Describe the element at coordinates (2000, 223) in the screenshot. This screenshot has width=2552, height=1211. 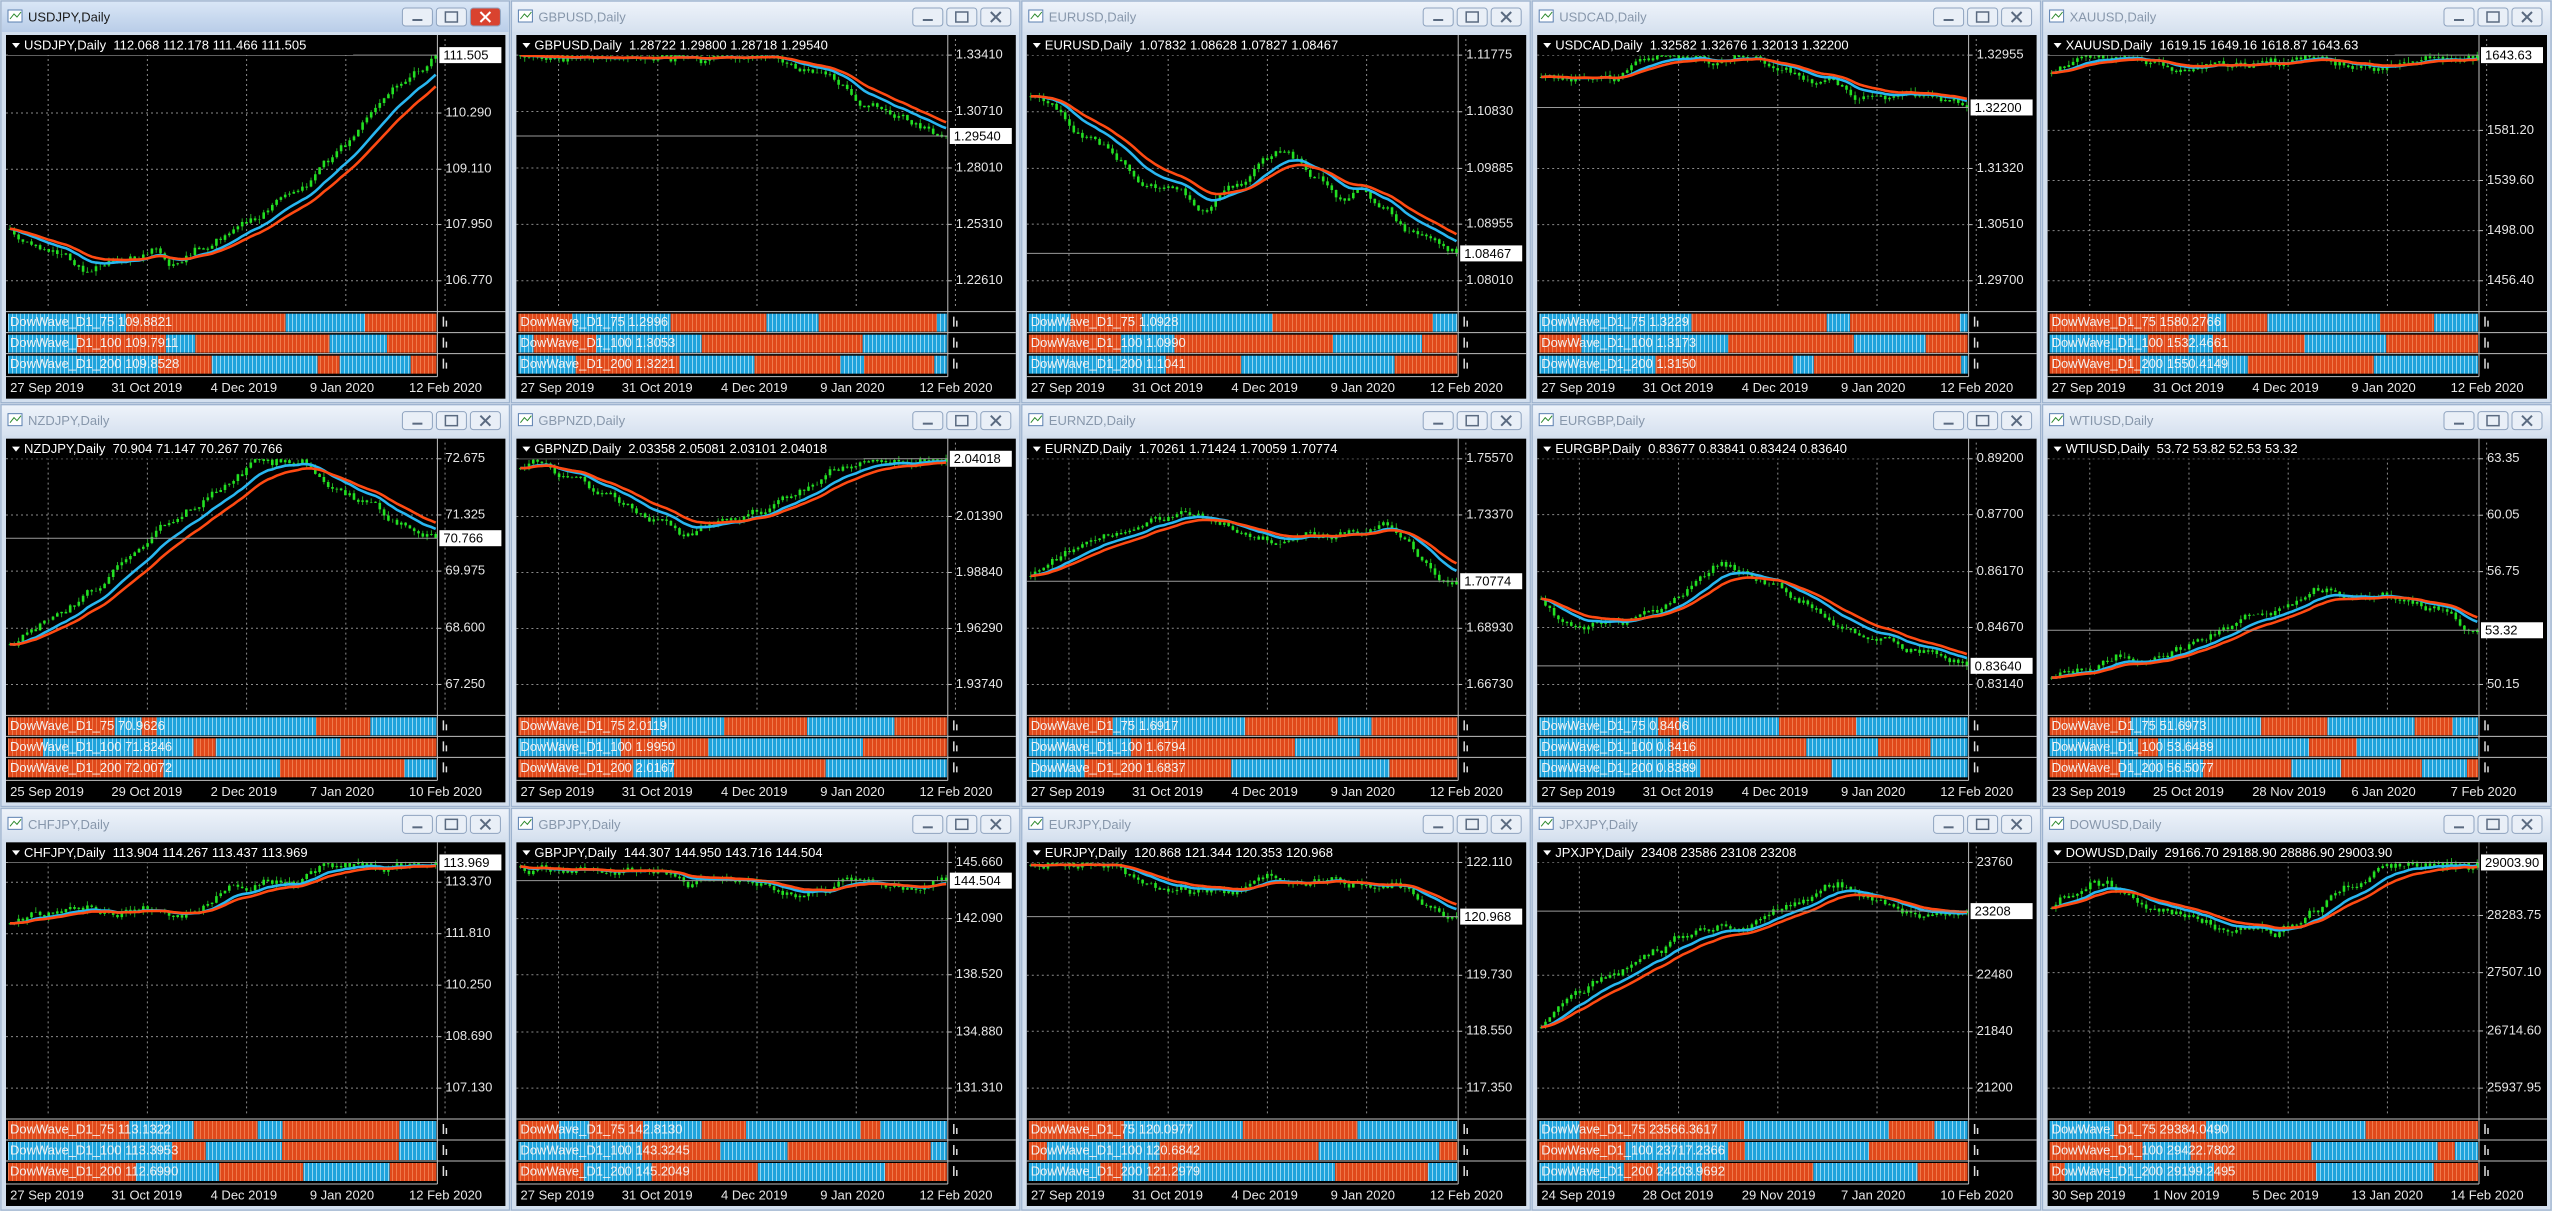
I see `price-label: 1.30510` at that location.